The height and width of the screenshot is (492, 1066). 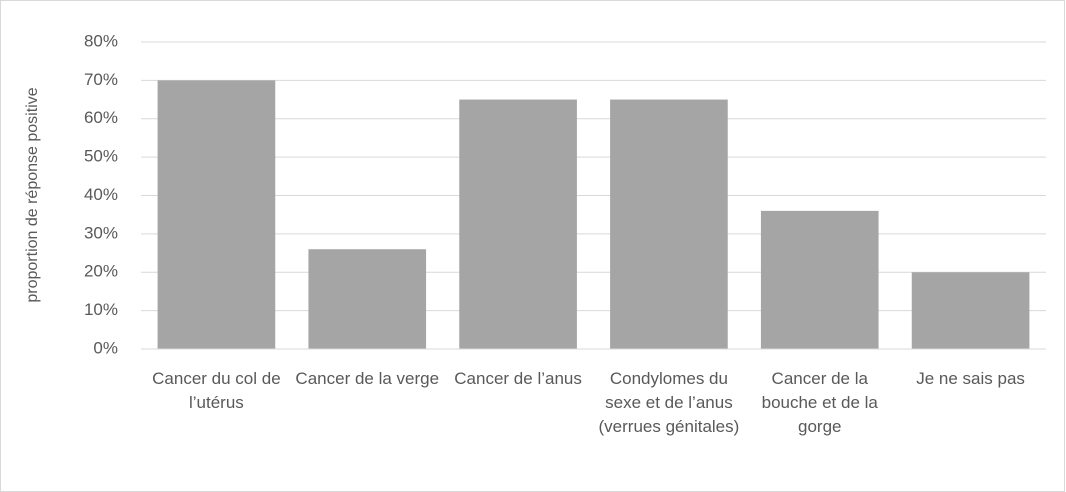 I want to click on y-tick-label: 50%, so click(x=101, y=156).